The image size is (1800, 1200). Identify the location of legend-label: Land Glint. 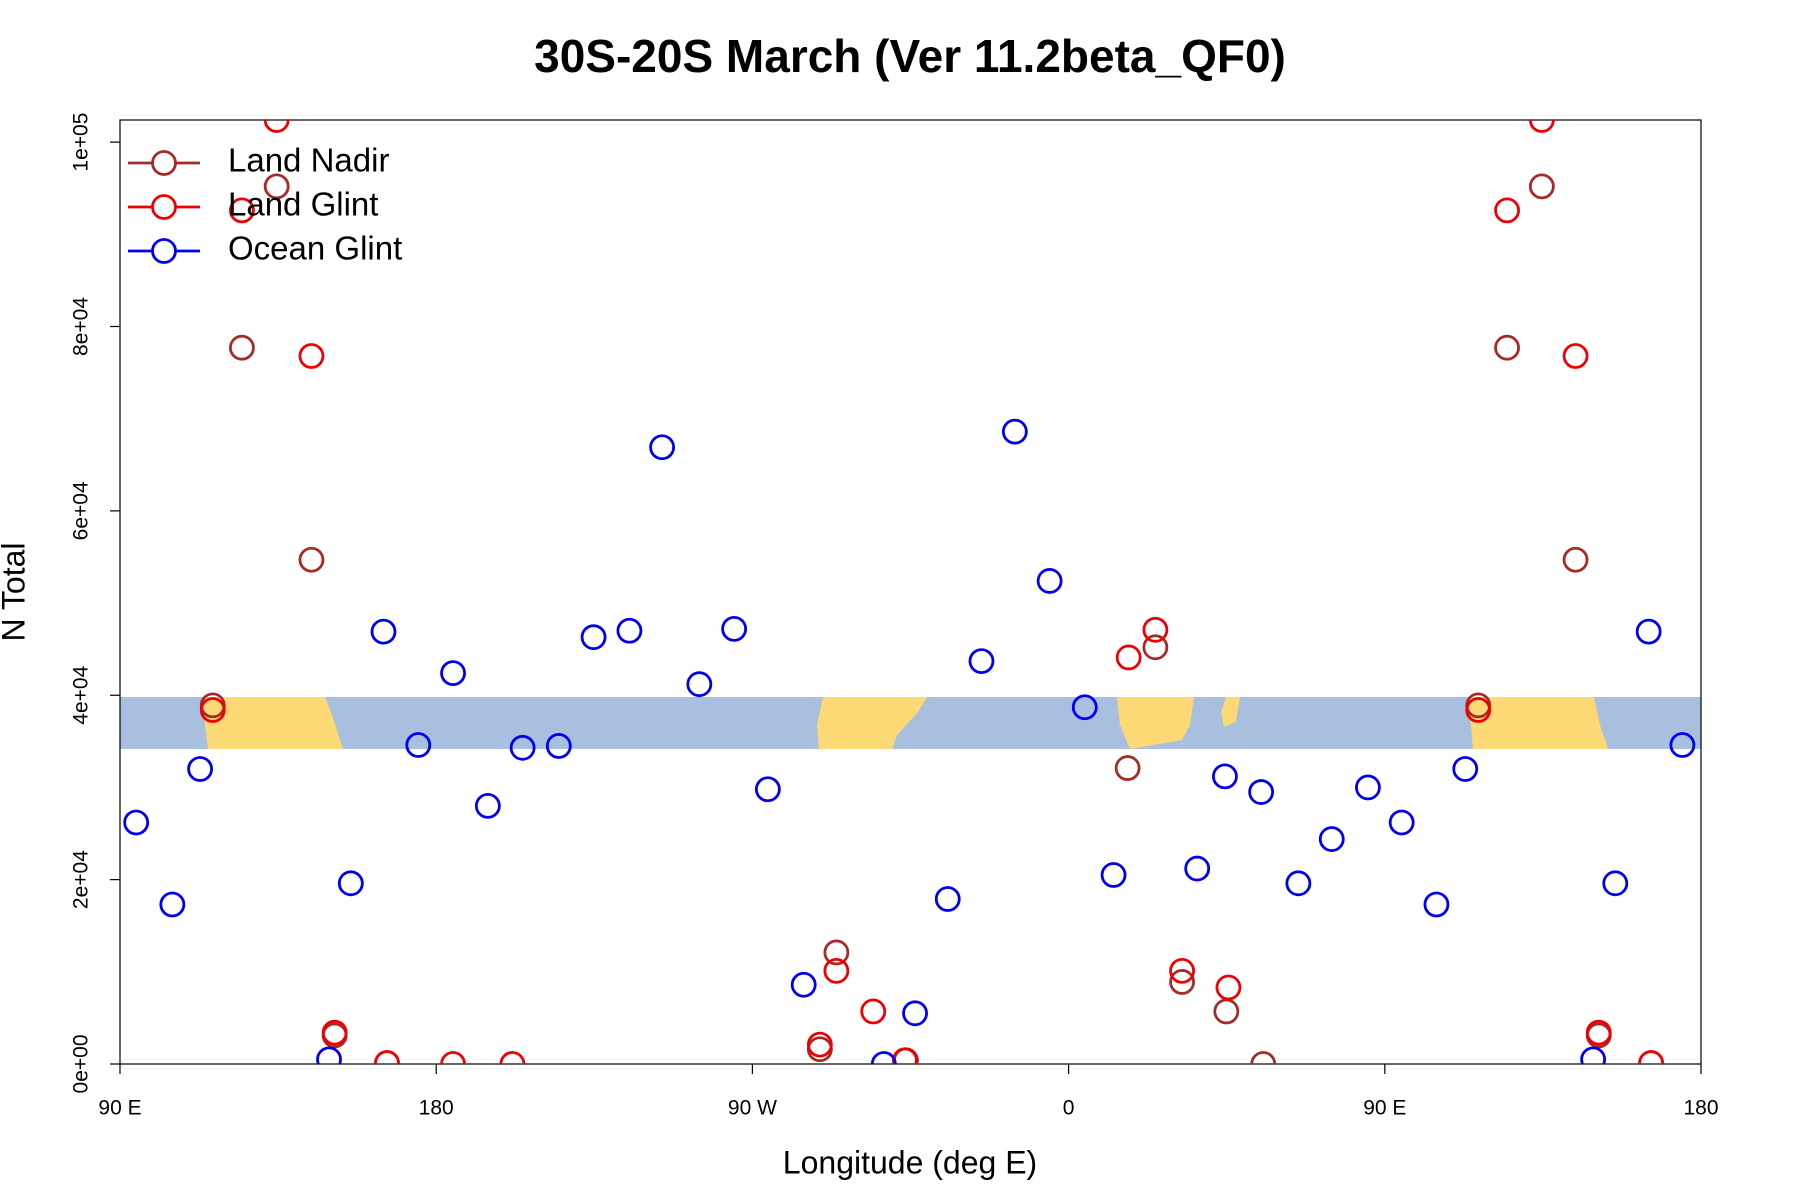
(303, 204).